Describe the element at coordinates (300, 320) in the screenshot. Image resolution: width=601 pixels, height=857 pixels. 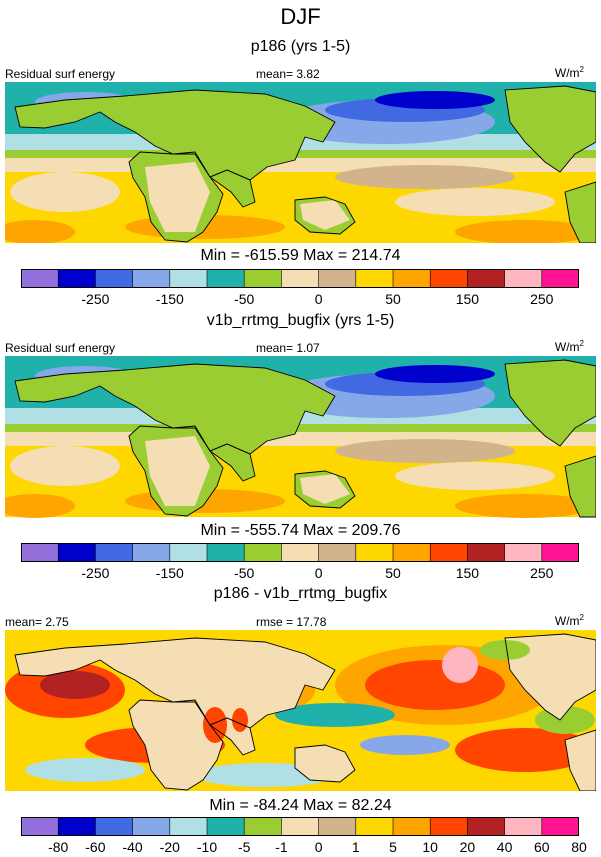
I see `panel-2-title: v1b_rrtmg_bugfix (yrs 1-5)` at that location.